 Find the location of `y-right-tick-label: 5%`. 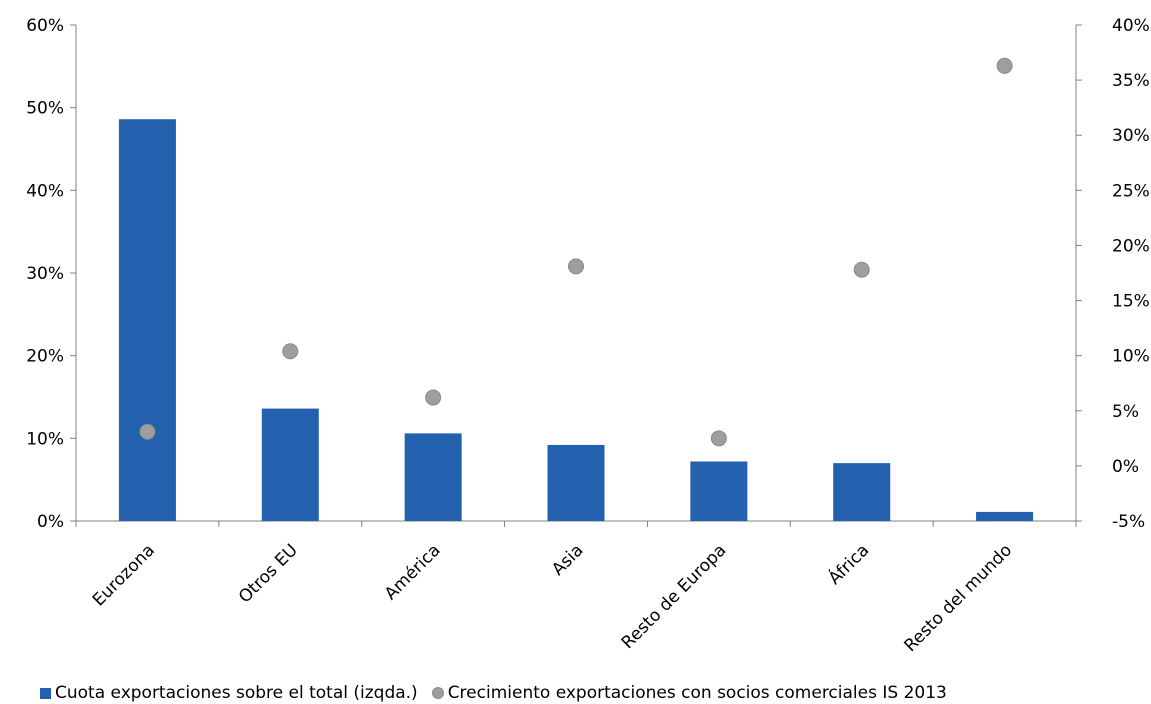

y-right-tick-label: 5% is located at coordinates (1125, 412).